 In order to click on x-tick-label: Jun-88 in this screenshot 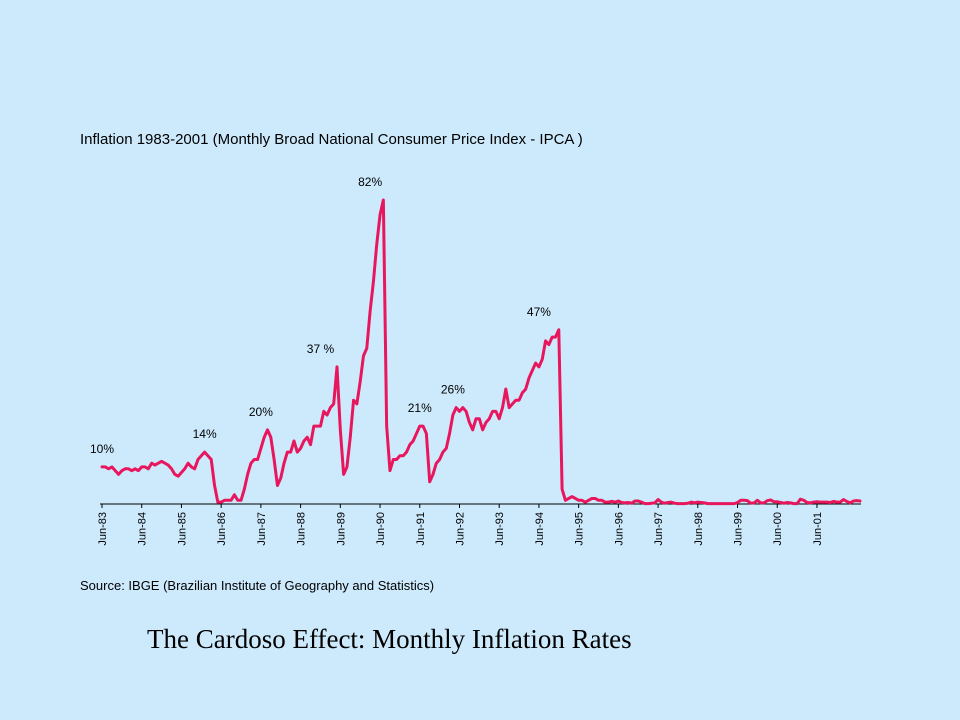, I will do `click(302, 529)`.